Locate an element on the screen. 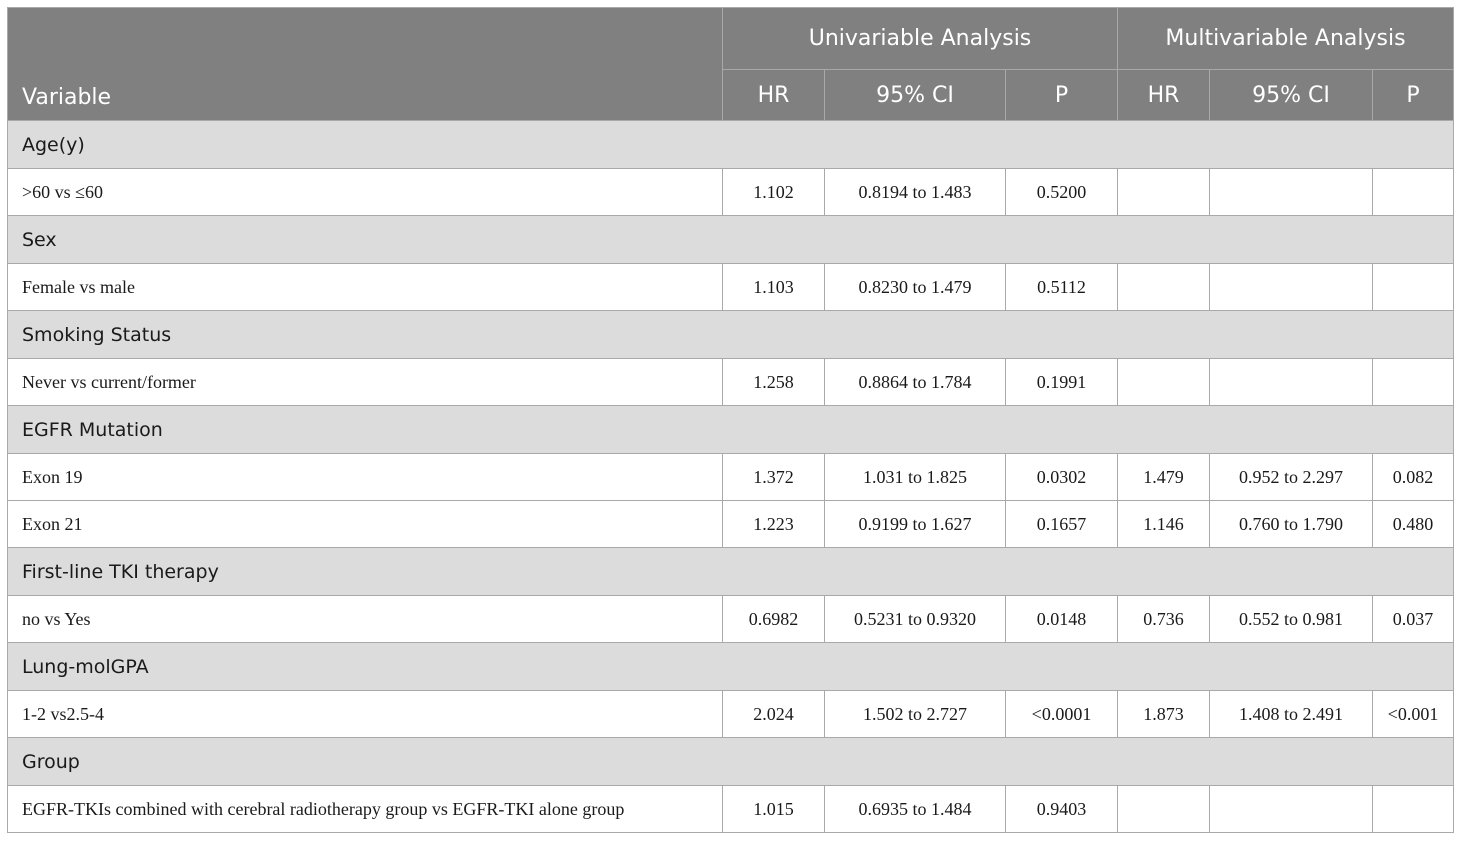 This screenshot has width=1460, height=844. uni-hr-cell: 1.103 is located at coordinates (773, 287).